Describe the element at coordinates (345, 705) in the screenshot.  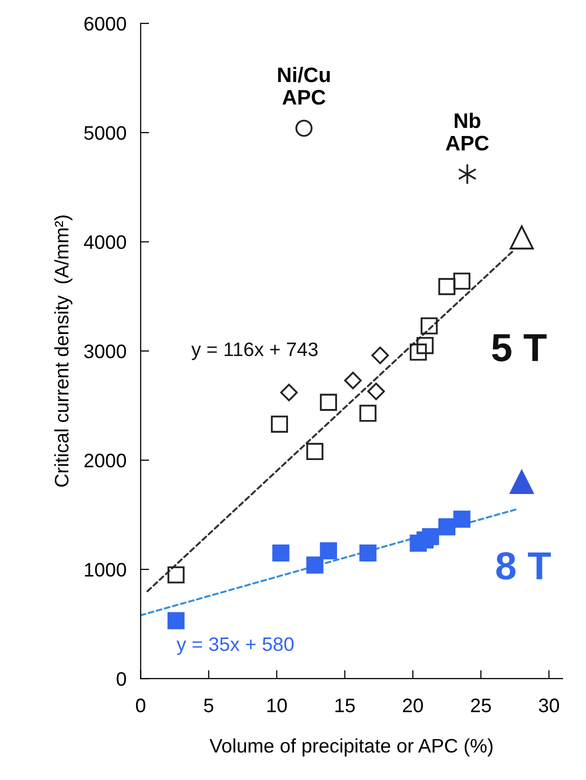
I see `x-tick-label: 15` at that location.